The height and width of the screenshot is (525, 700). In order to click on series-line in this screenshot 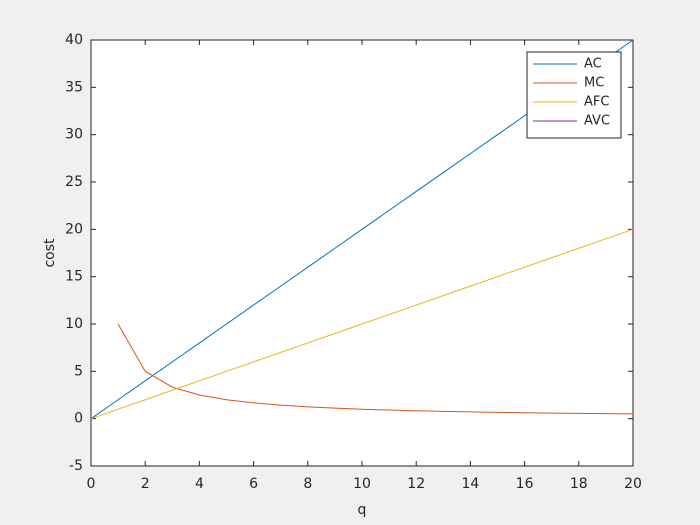, I will do `click(375, 369)`.